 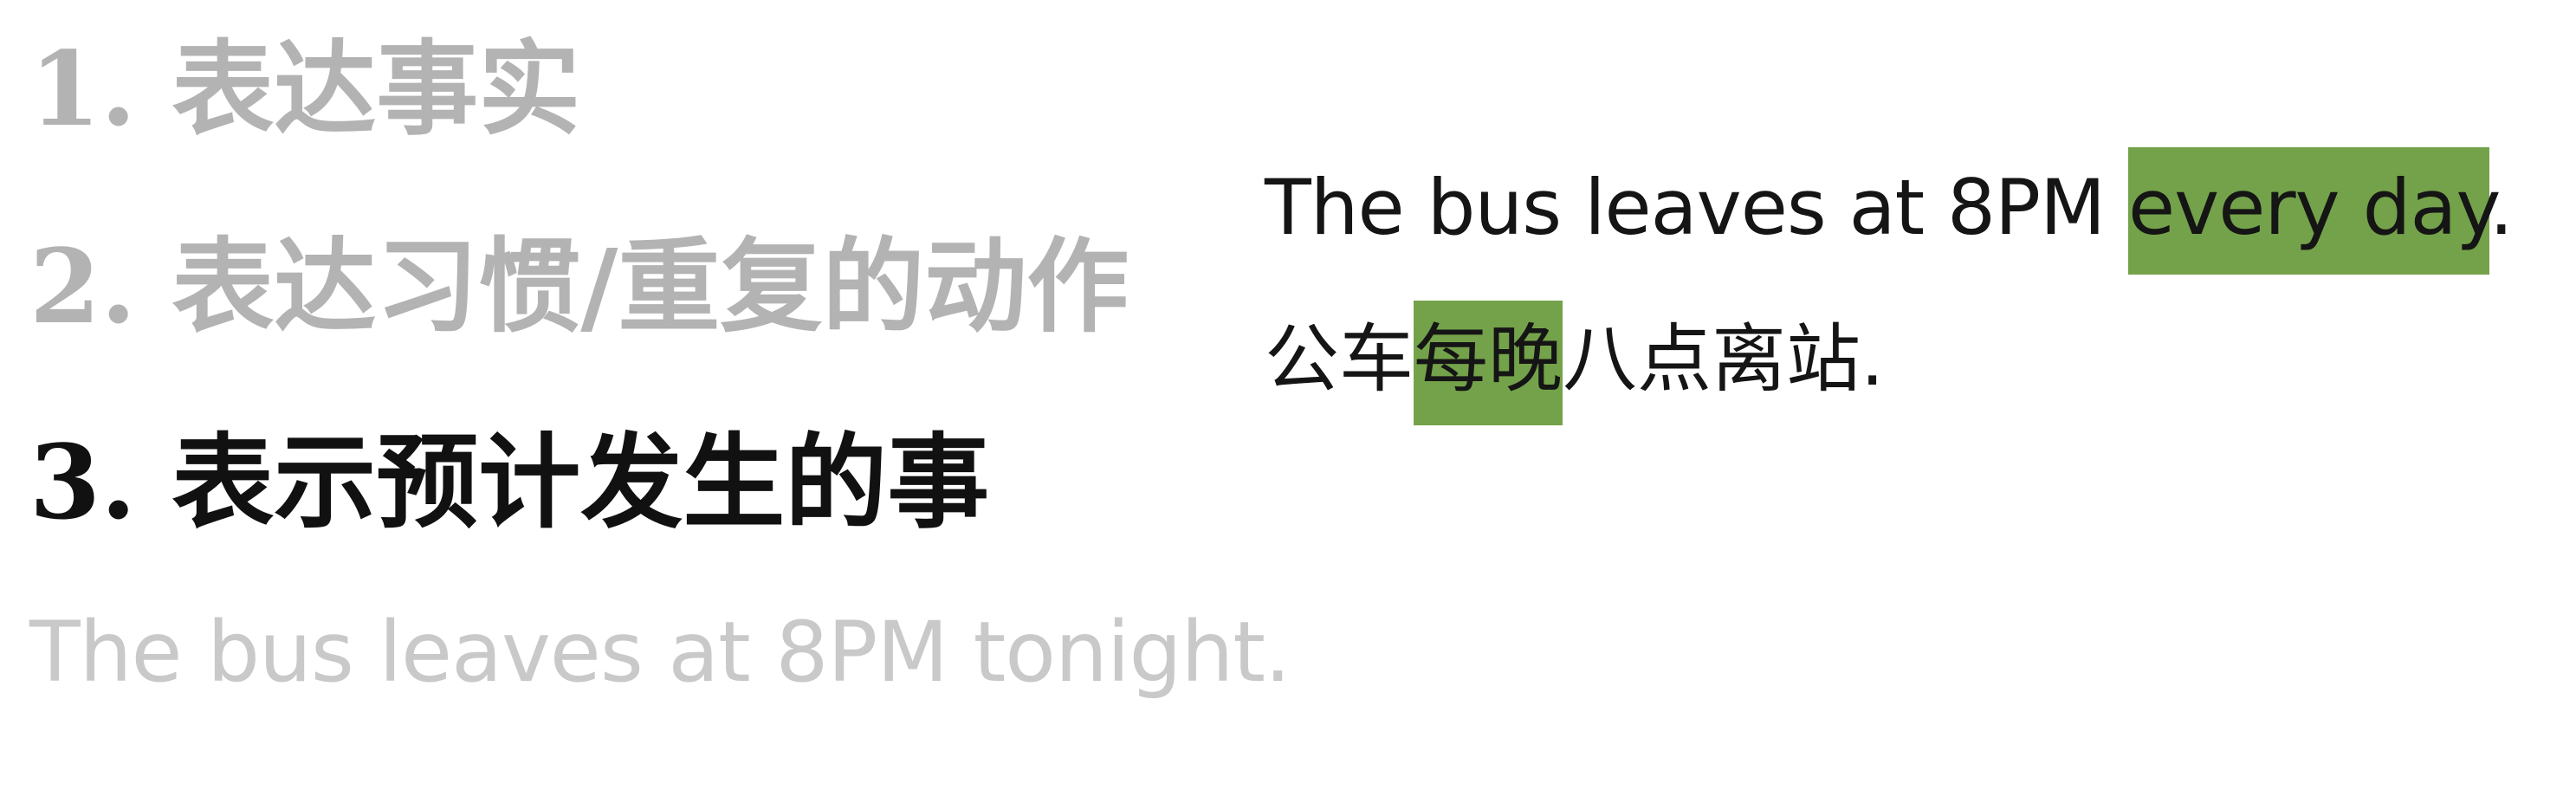 I want to click on example-sentence-english: The bus leaves at 8PM every day., so click(x=1889, y=211).